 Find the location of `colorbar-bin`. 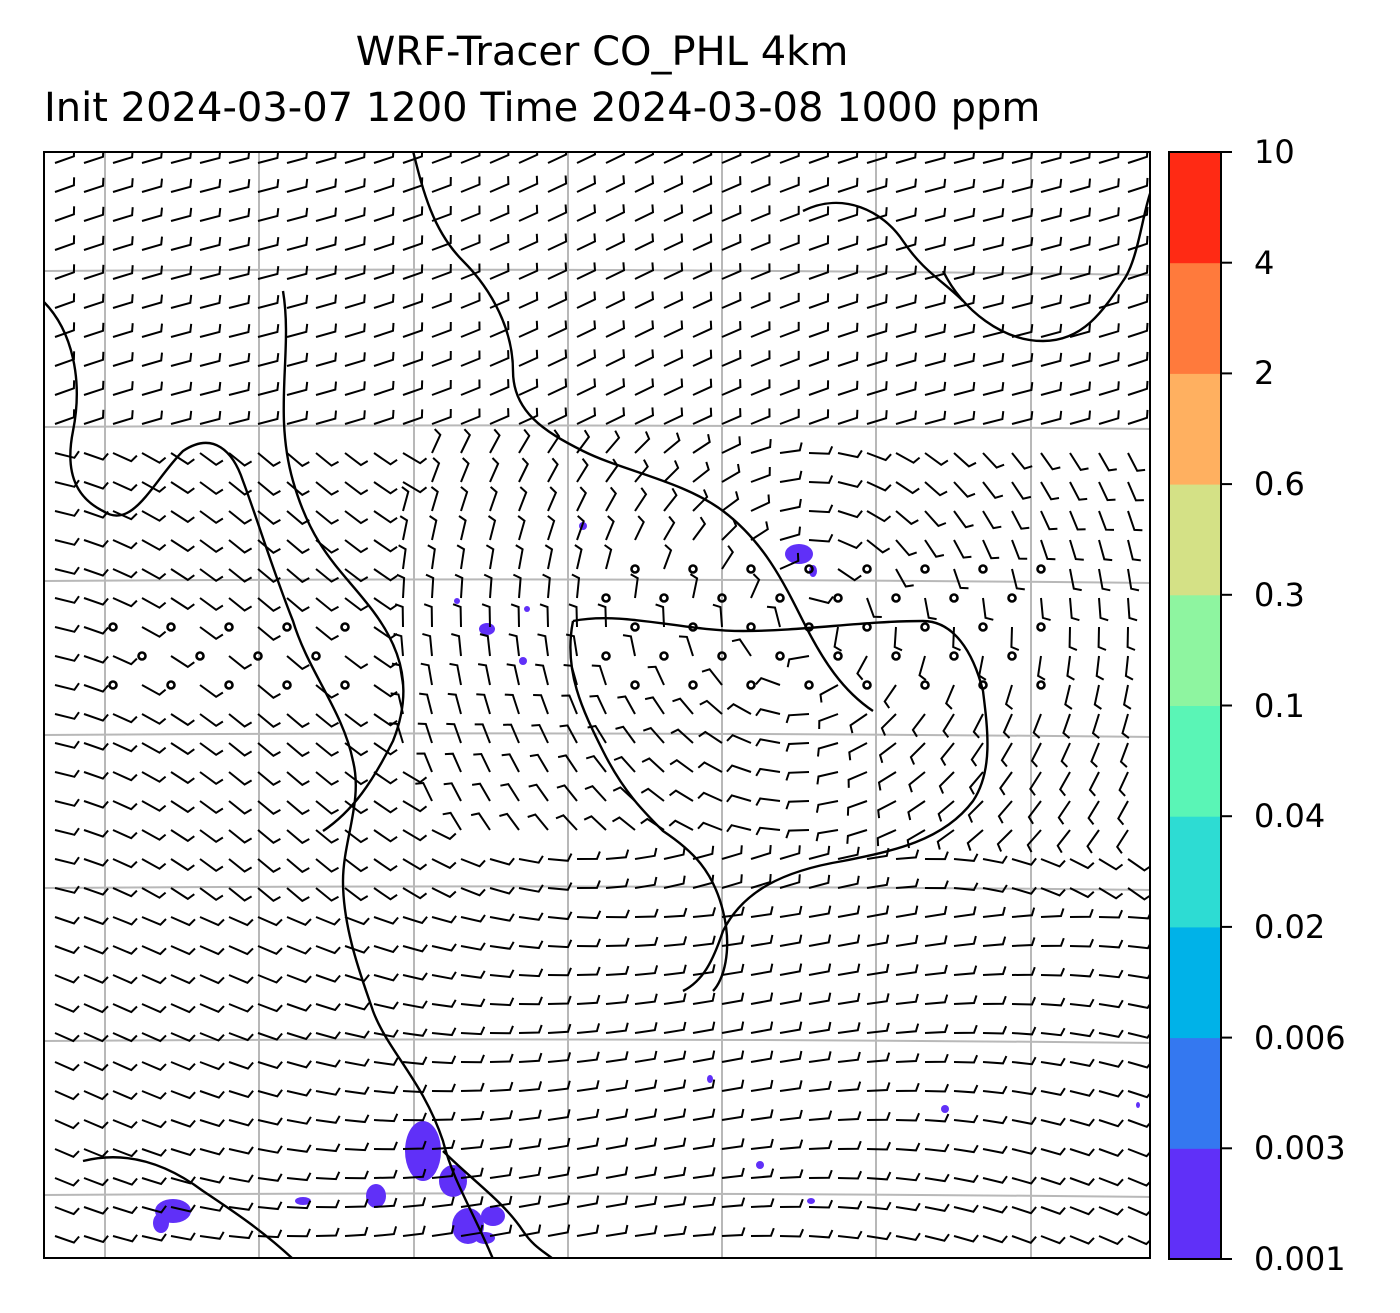

colorbar-bin is located at coordinates (1195, 540).